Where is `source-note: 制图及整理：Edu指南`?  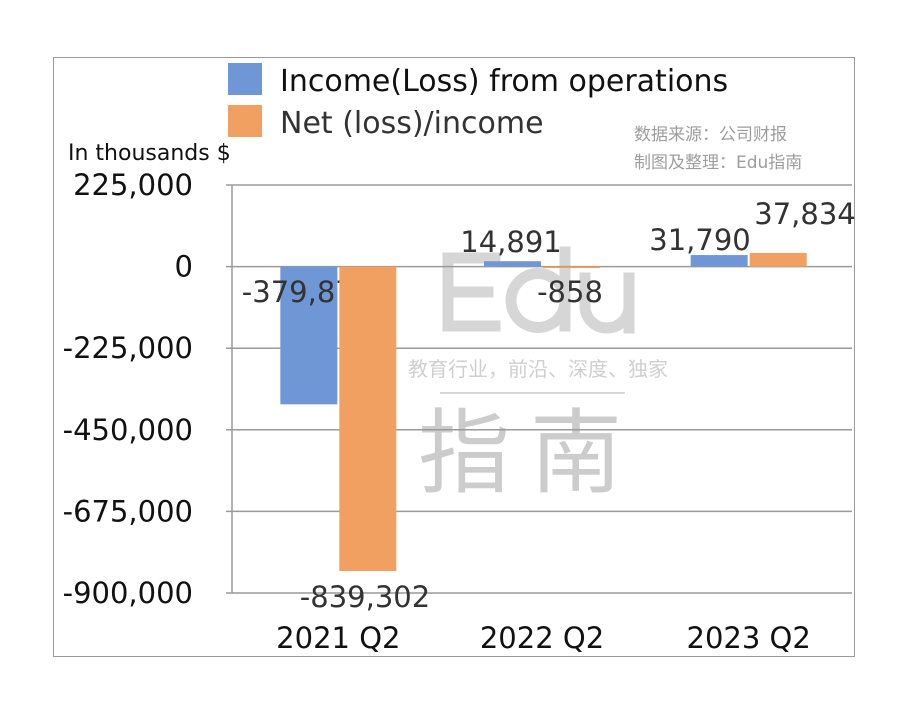 source-note: 制图及整理：Edu指南 is located at coordinates (718, 163).